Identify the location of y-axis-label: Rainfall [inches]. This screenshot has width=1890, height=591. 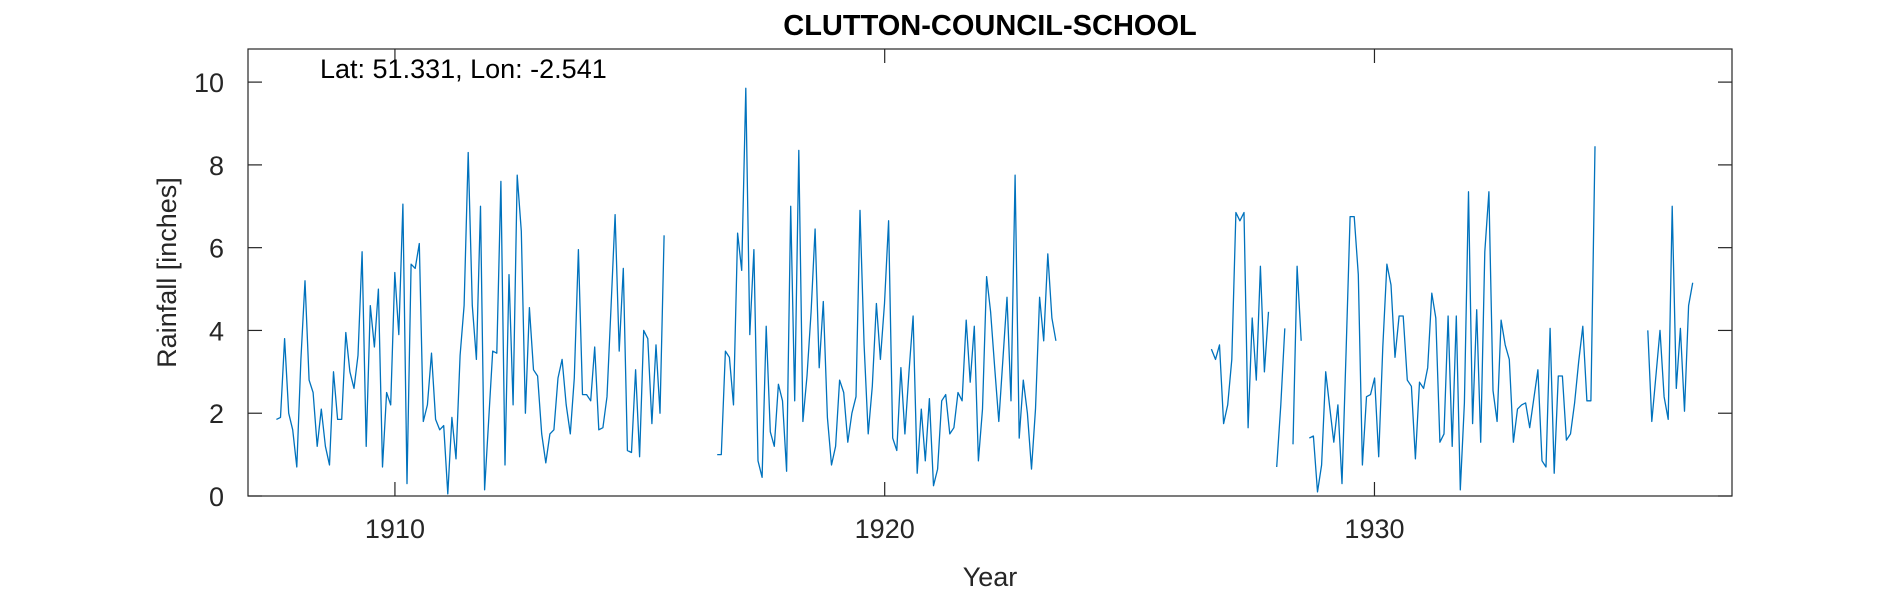
(167, 272).